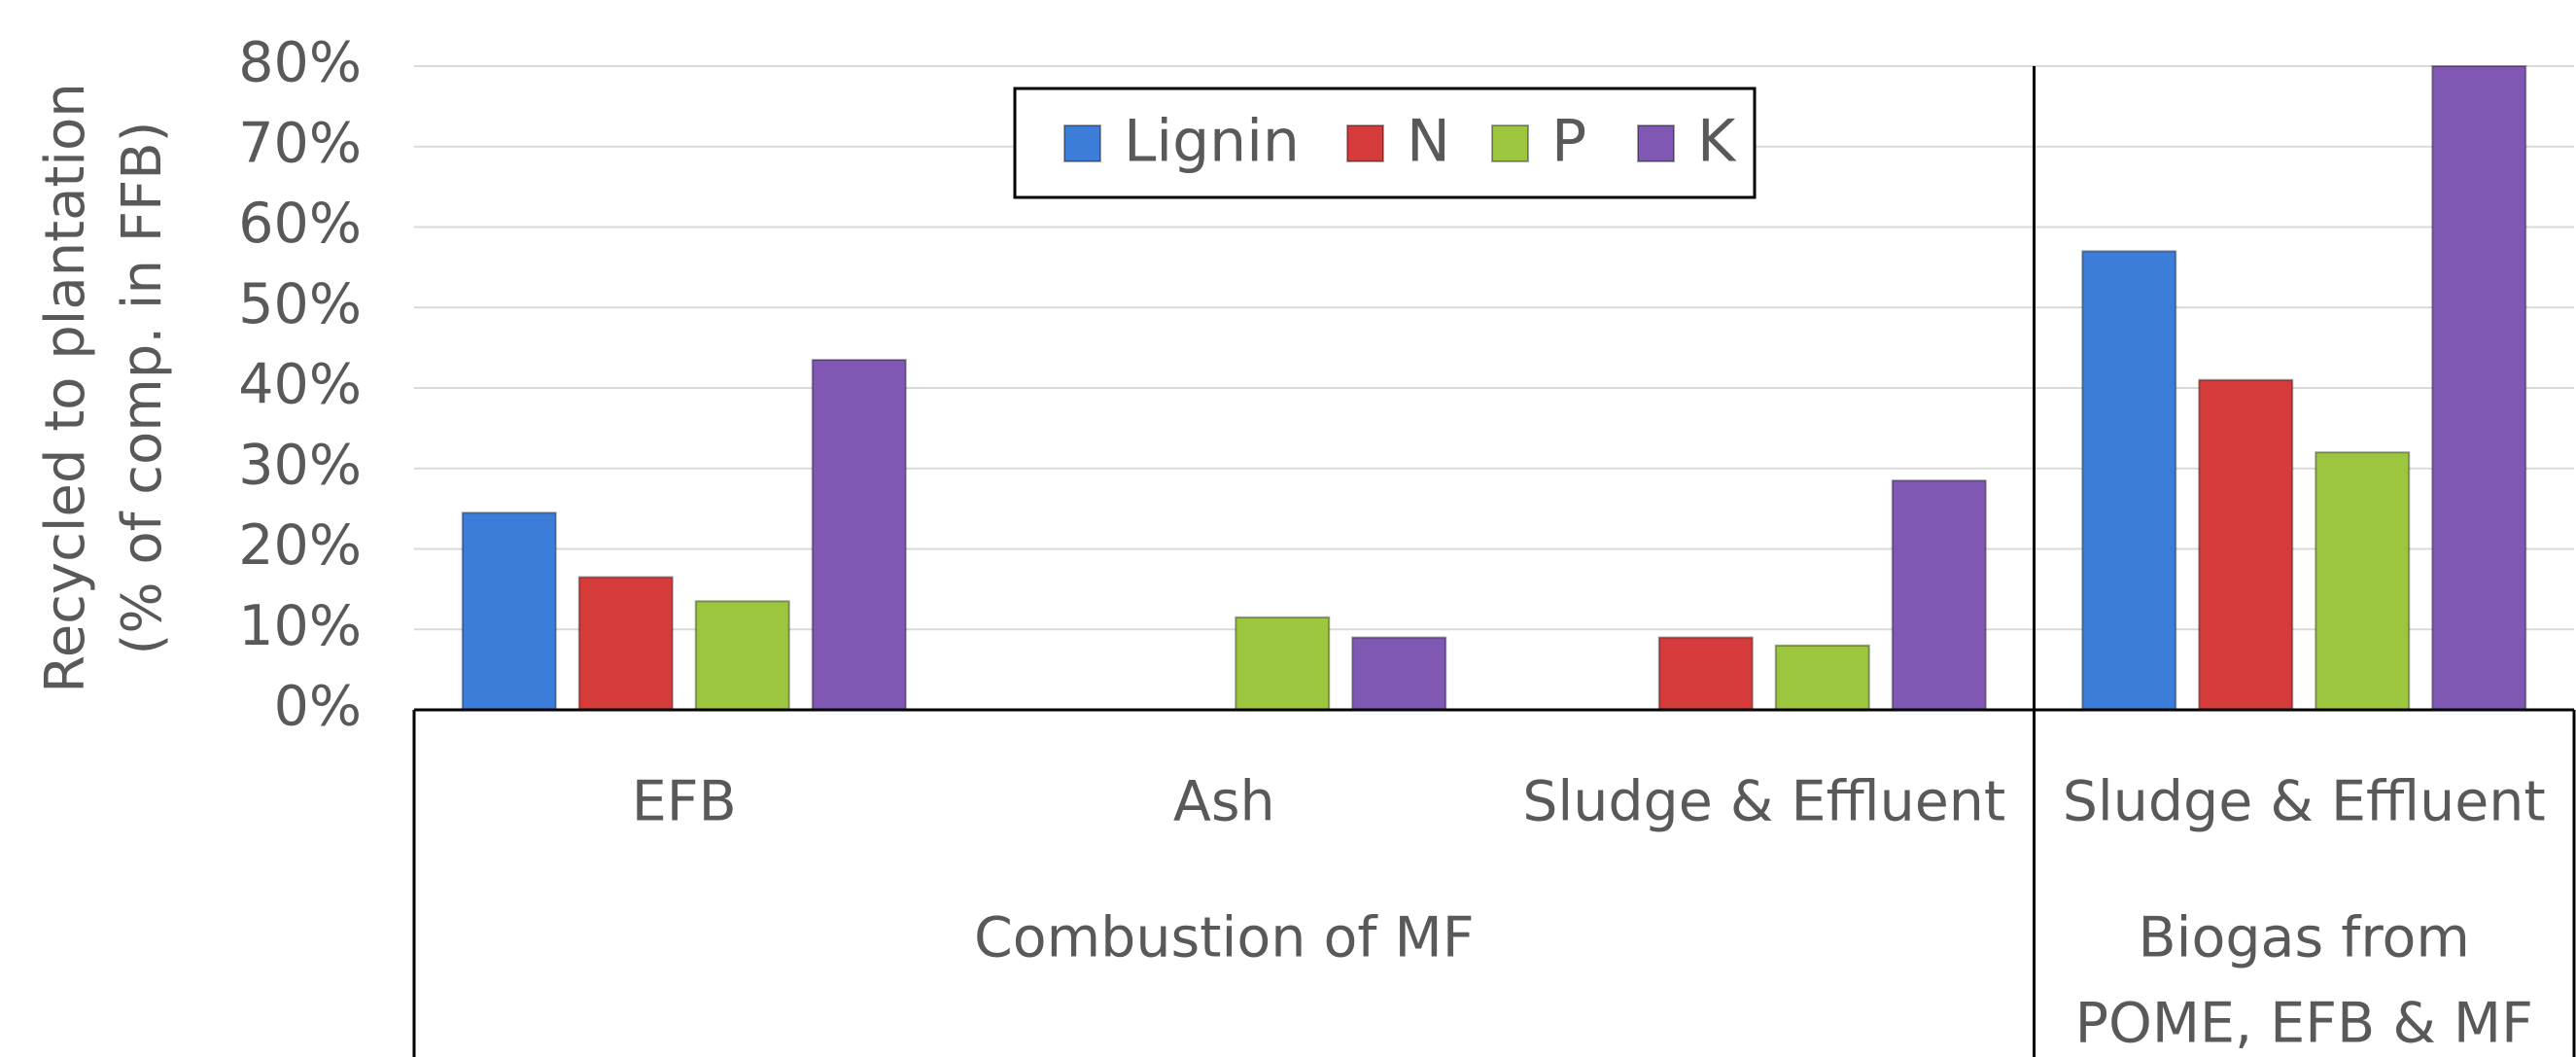 This screenshot has height=1057, width=2576. Describe the element at coordinates (142, 389) in the screenshot. I see `y-axis-label: (% of comp. in FFB)` at that location.